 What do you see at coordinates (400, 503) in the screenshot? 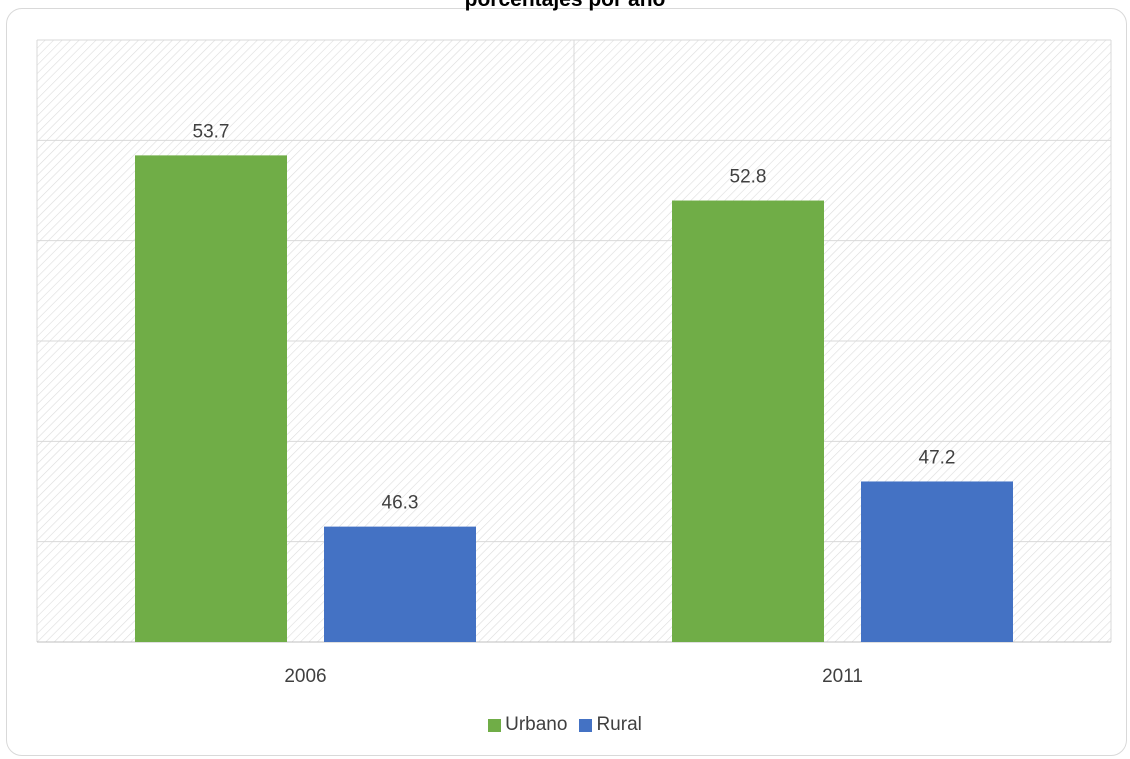
I see `data-label-rural-2006: 46.3` at bounding box center [400, 503].